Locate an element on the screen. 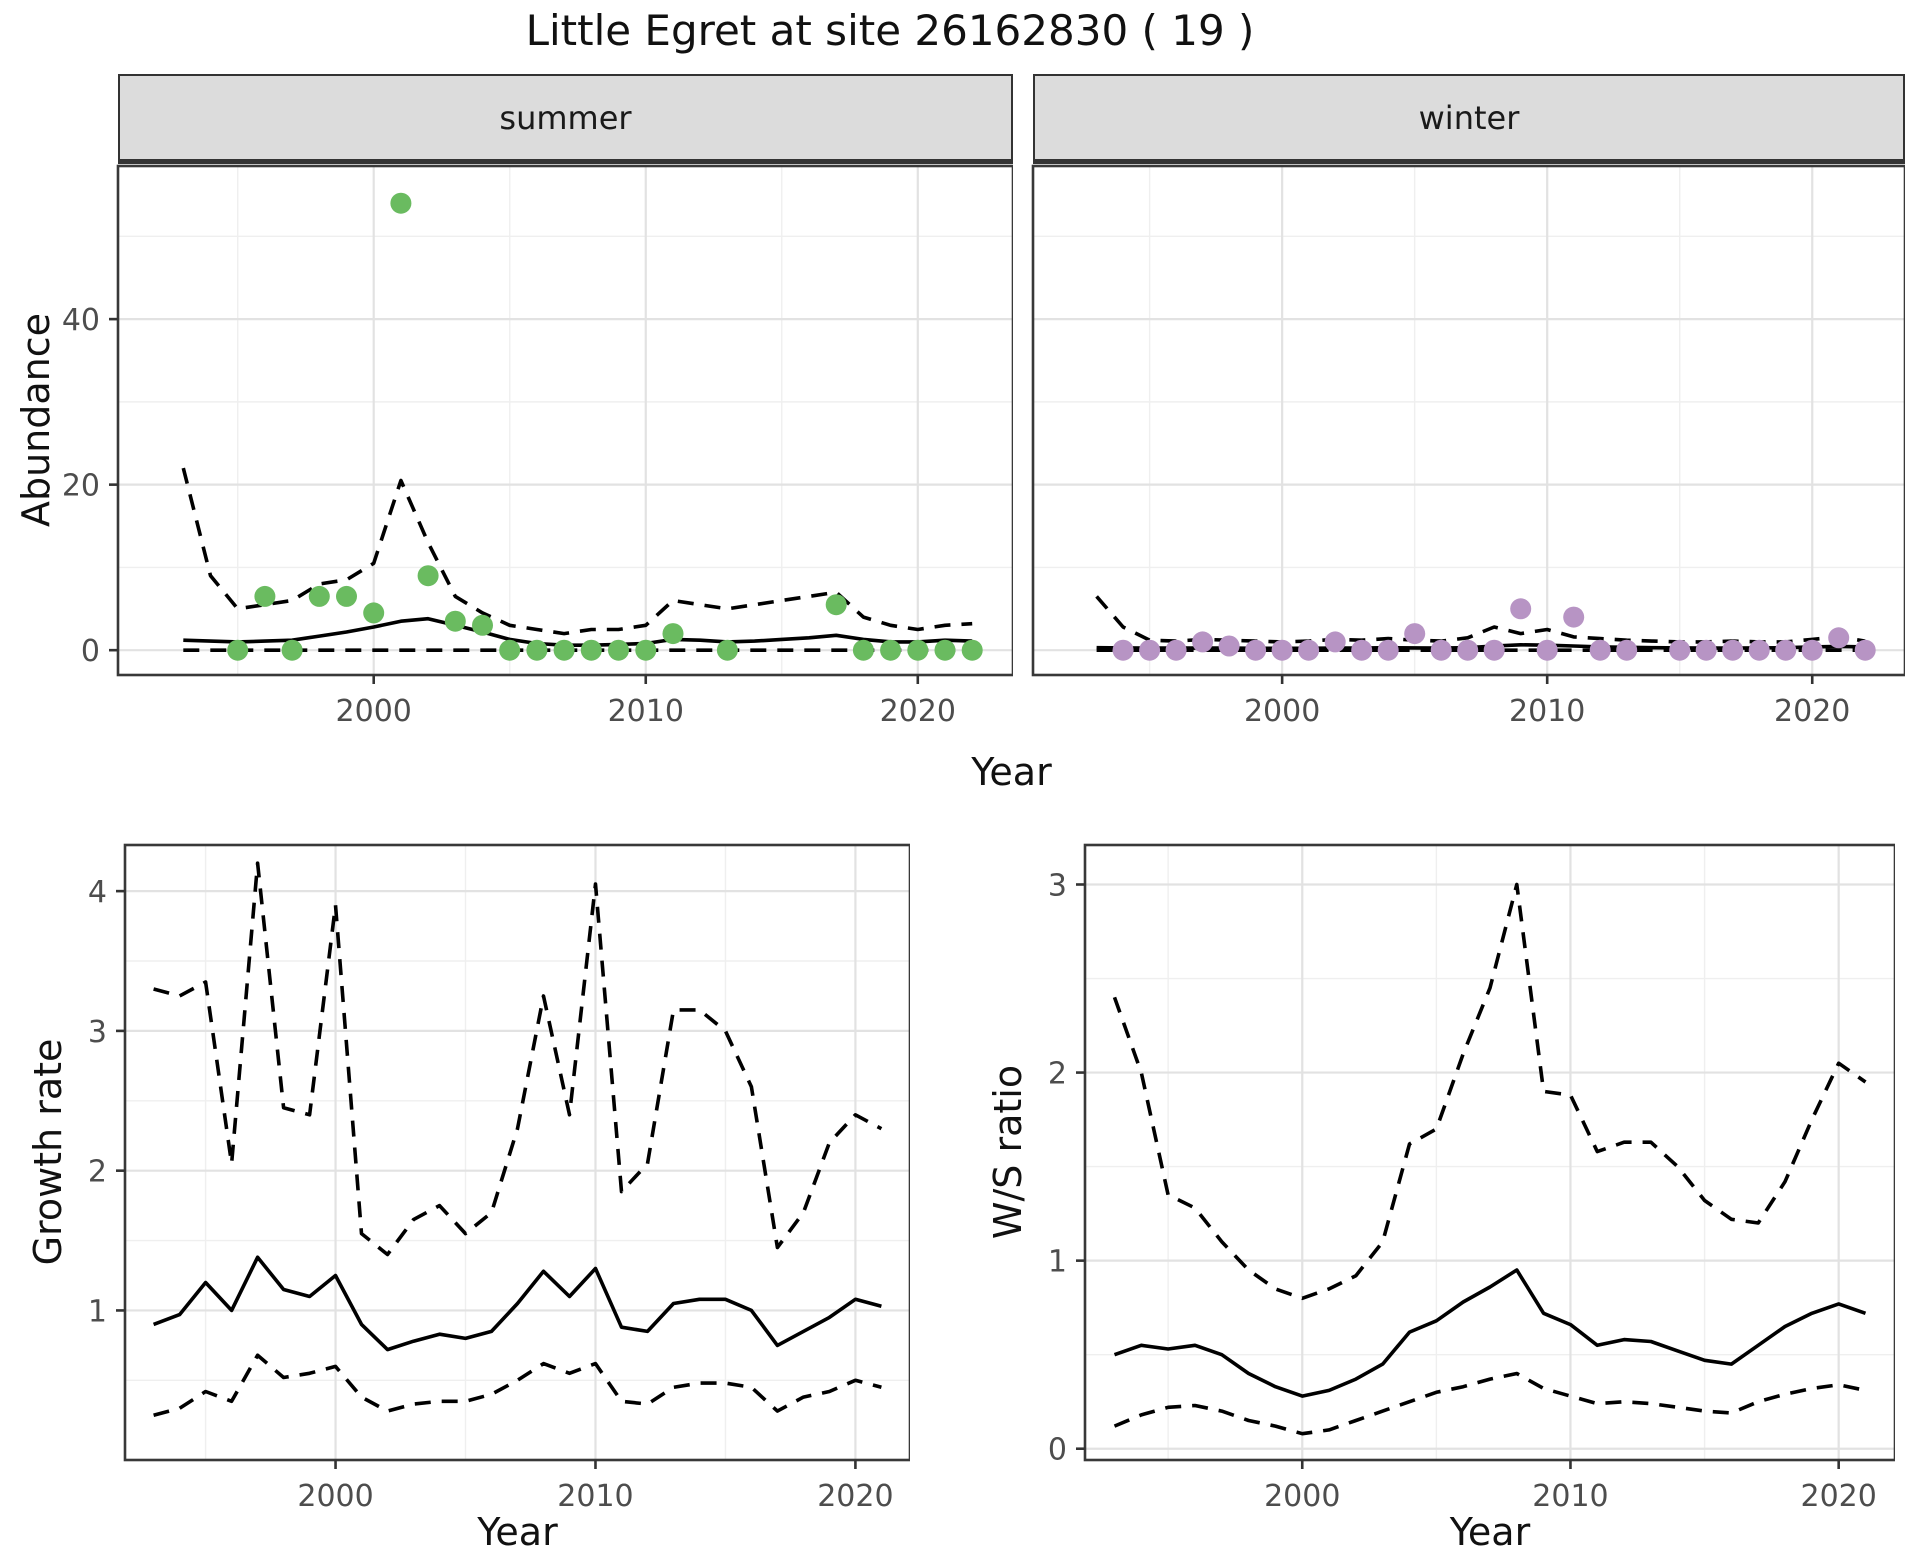 The width and height of the screenshot is (1920, 1560). x-axis-title-year-top: Year is located at coordinates (1011, 772).